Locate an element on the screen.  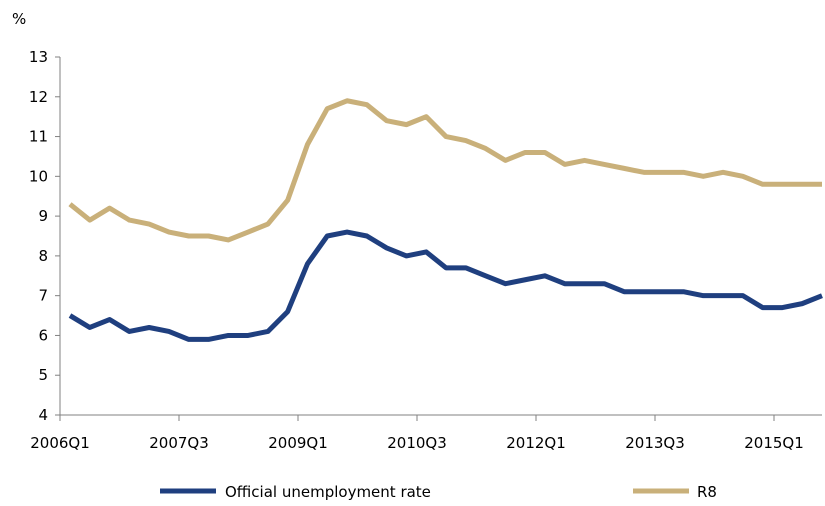
x-tick-label: 2006Q1 is located at coordinates (60, 443).